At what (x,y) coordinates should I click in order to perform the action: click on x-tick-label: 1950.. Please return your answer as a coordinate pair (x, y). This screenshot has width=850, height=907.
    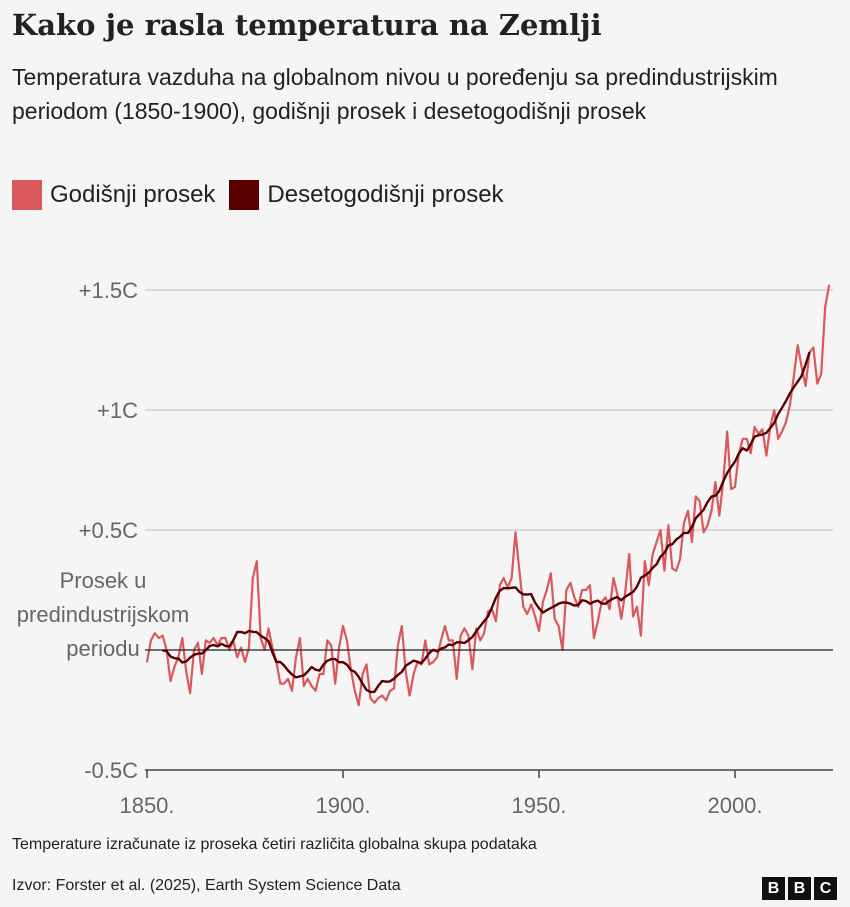
    Looking at the image, I should click on (538, 805).